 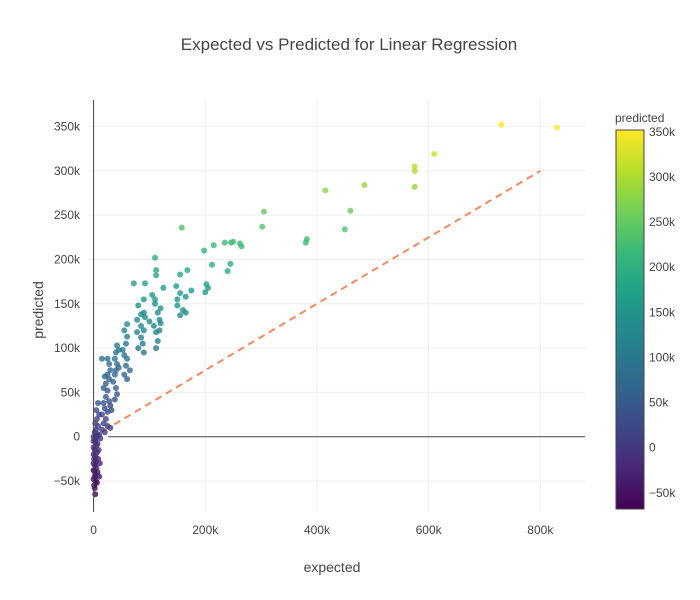 I want to click on x-tick-label: 200k, so click(x=205, y=530).